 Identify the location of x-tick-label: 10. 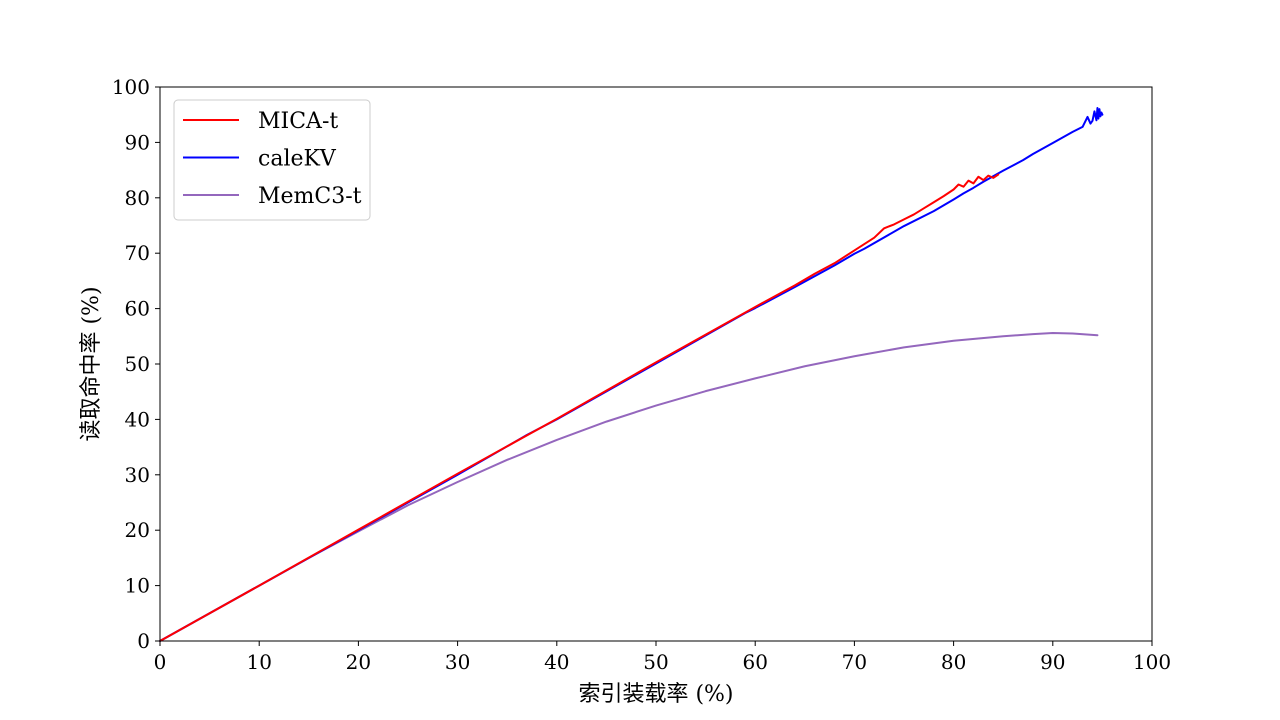
(258, 662).